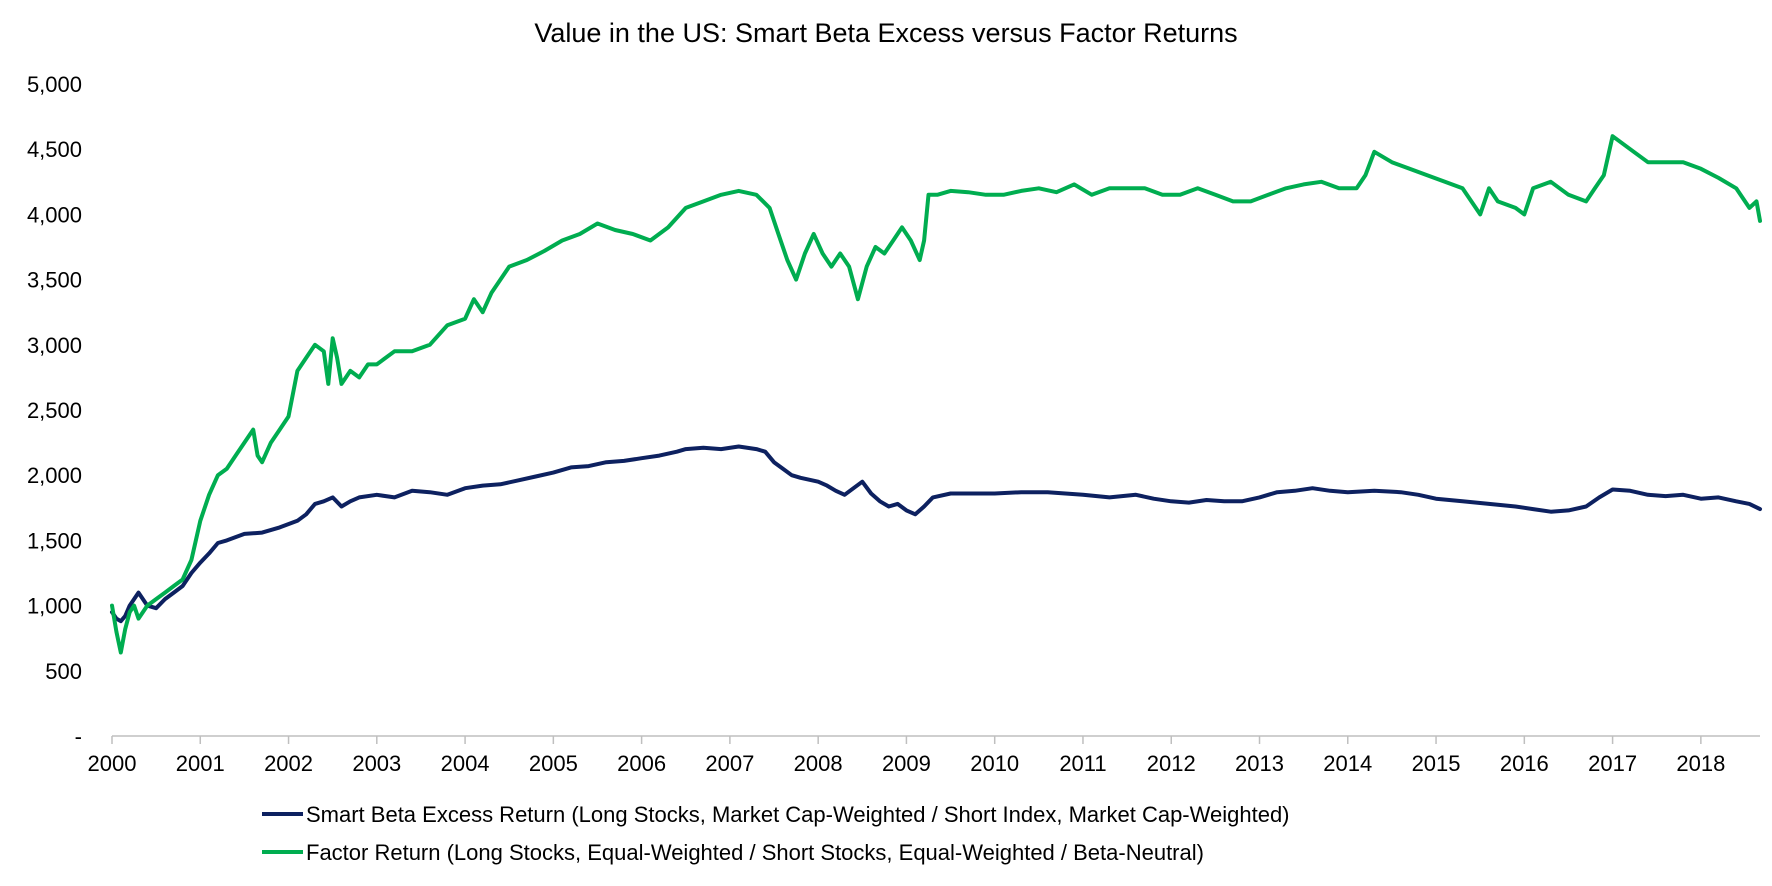  What do you see at coordinates (54, 149) in the screenshot?
I see `y-tick-label: 4,500` at bounding box center [54, 149].